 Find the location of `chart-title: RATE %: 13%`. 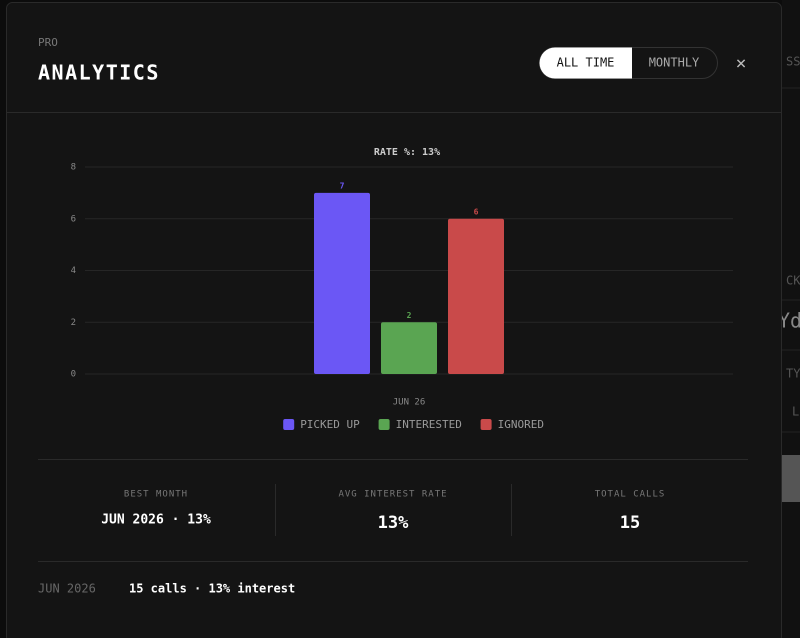

chart-title: RATE %: 13% is located at coordinates (407, 152).